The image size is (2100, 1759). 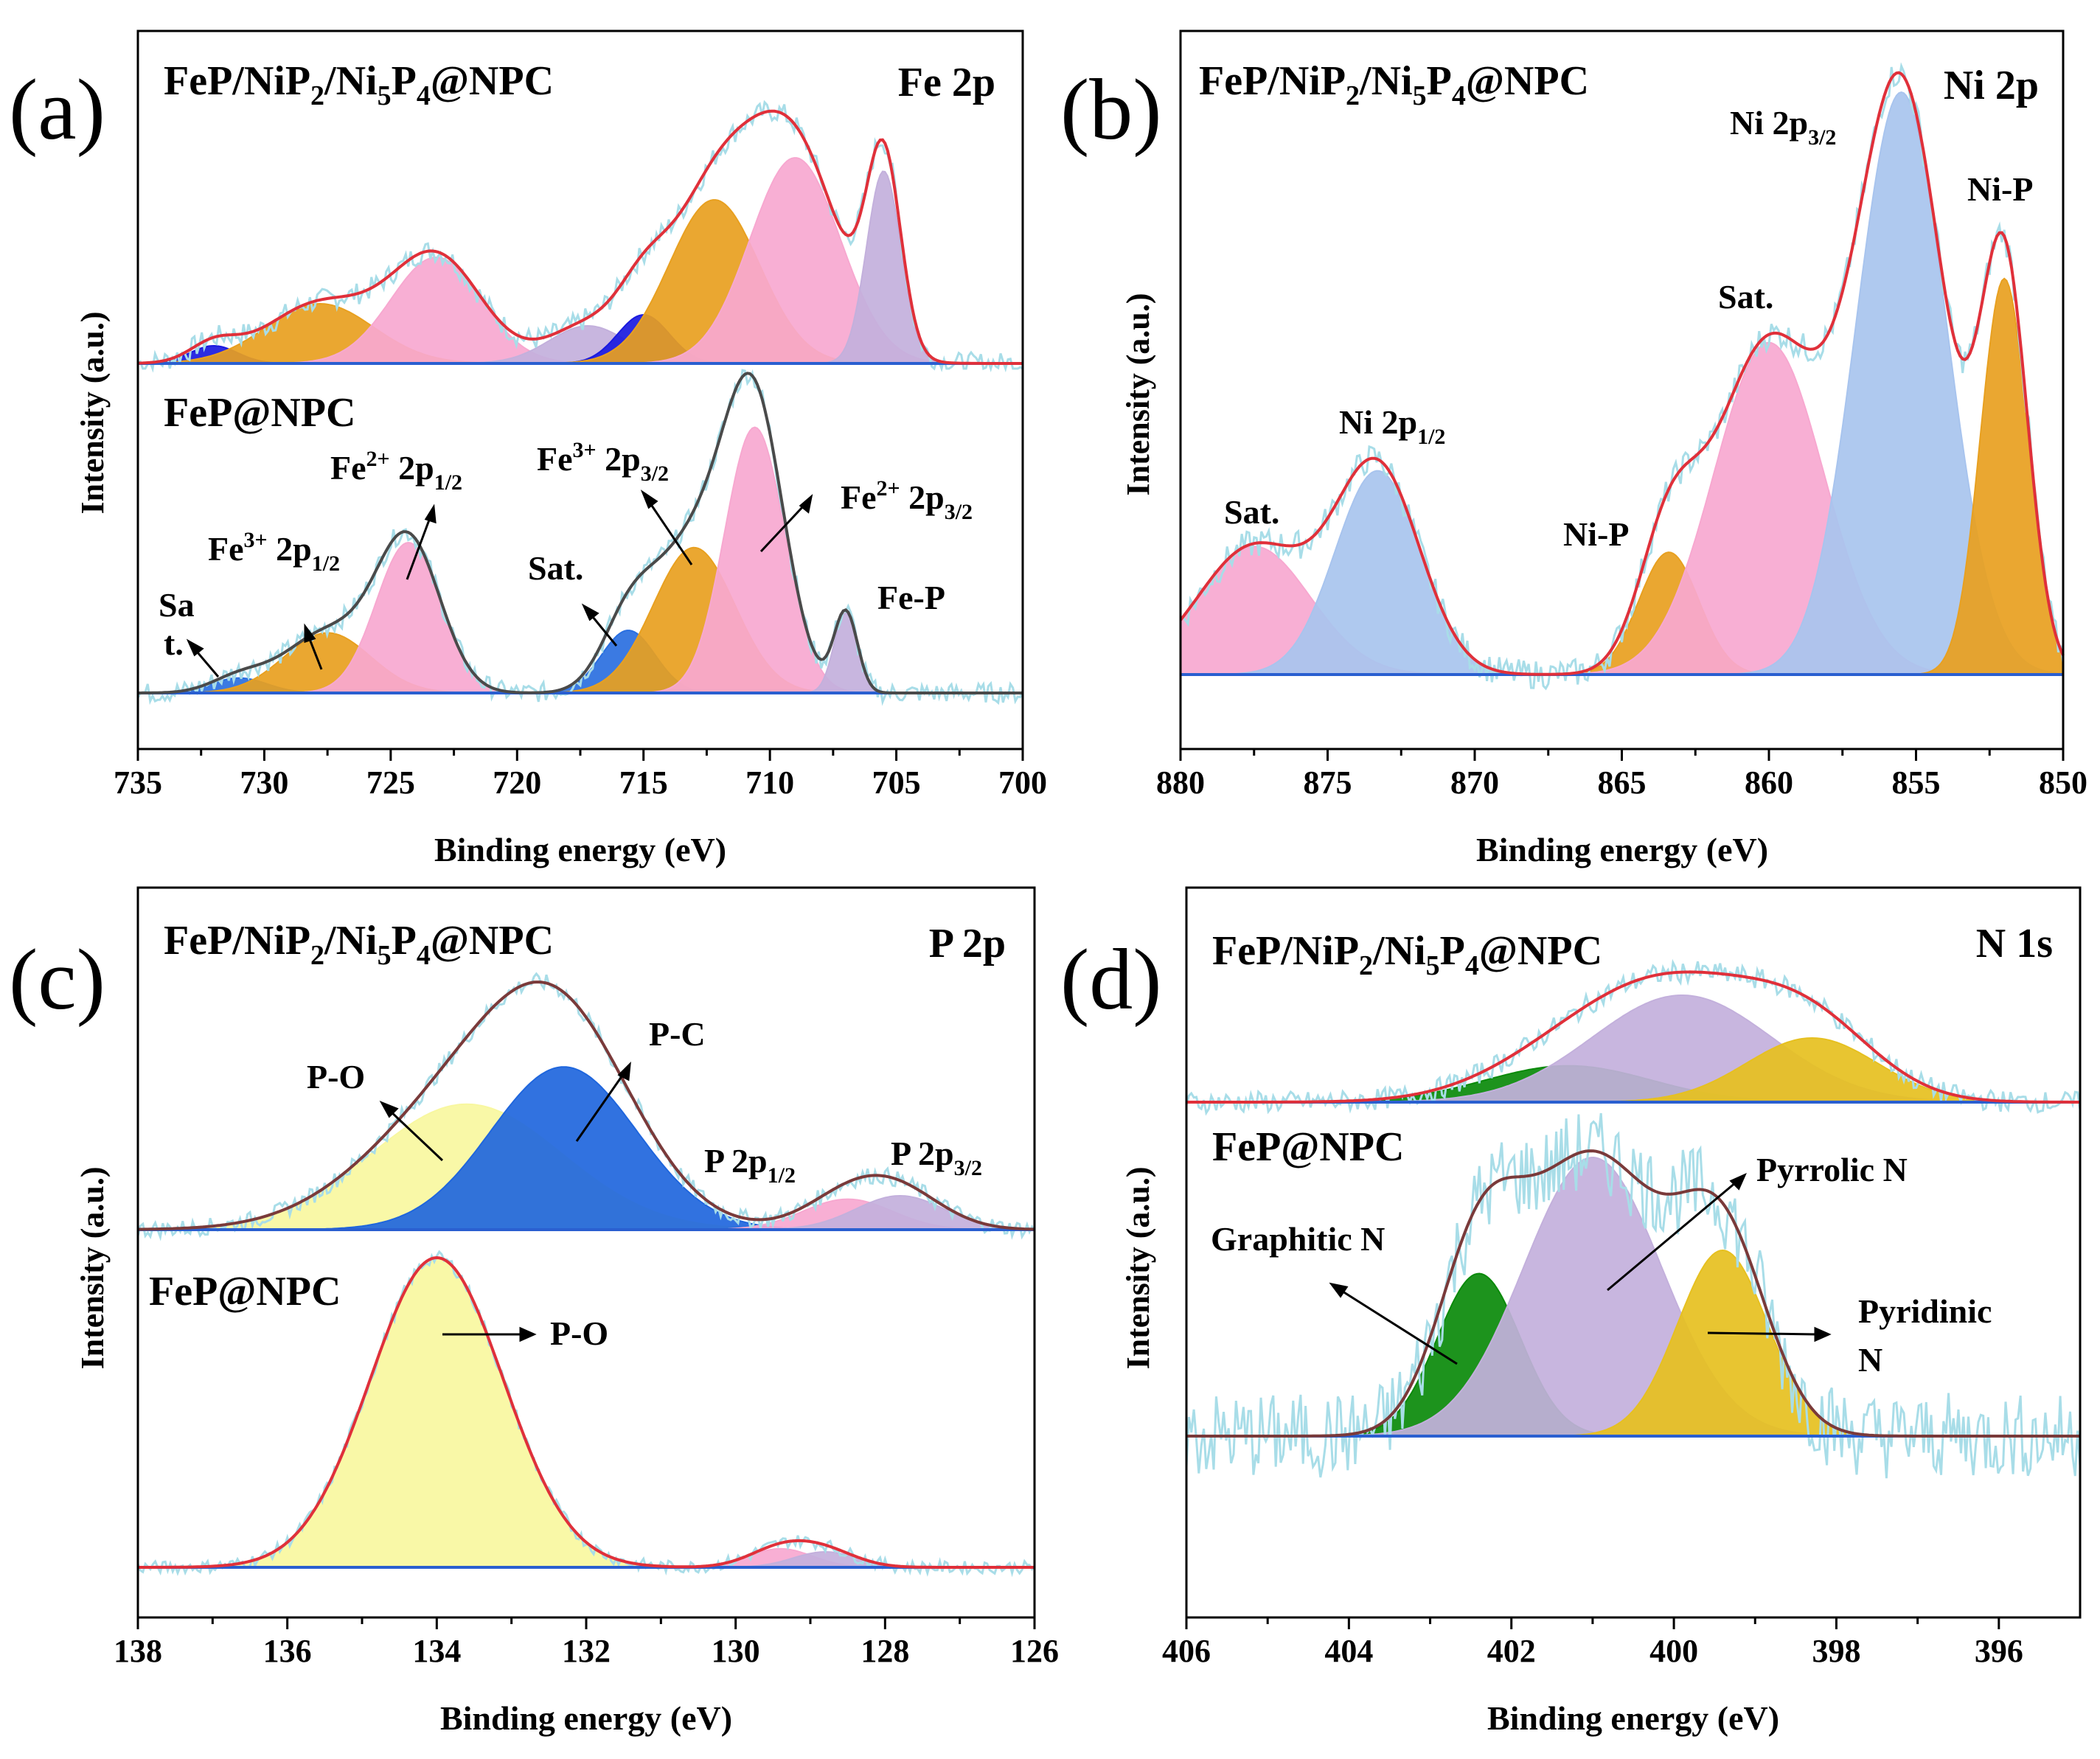 What do you see at coordinates (57, 110) in the screenshot?
I see `panel-label-a: (a)` at bounding box center [57, 110].